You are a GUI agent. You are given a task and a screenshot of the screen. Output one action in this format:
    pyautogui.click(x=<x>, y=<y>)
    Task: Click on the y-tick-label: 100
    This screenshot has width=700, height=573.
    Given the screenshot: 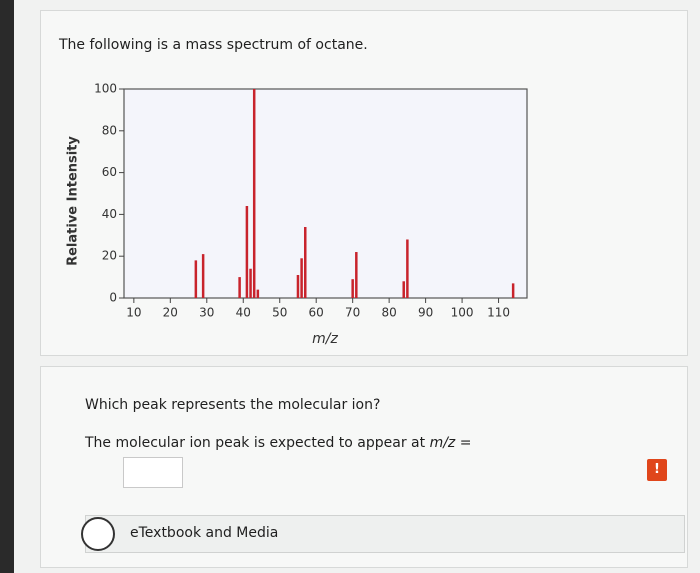 What is the action you would take?
    pyautogui.click(x=105, y=89)
    